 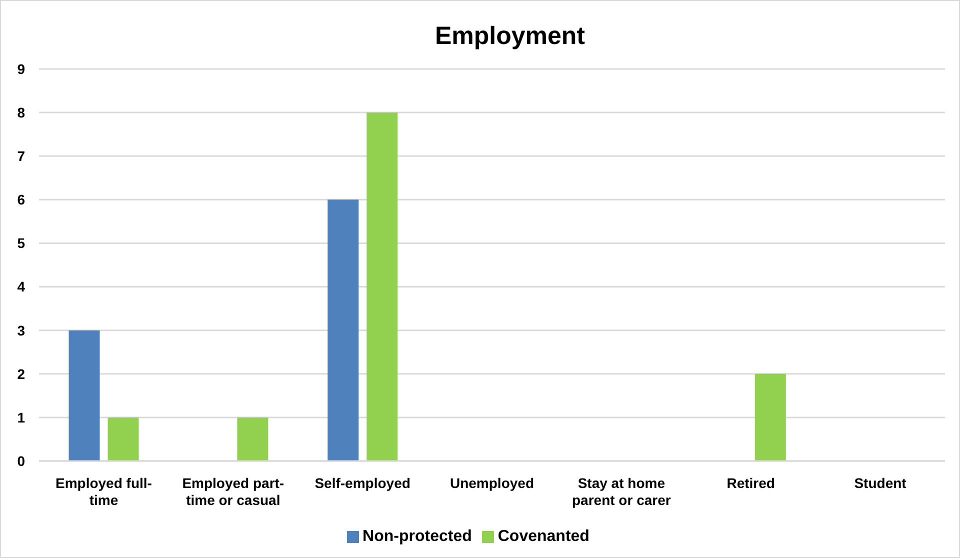 What do you see at coordinates (103, 491) in the screenshot?
I see `x-tick-label: Employed full-time` at bounding box center [103, 491].